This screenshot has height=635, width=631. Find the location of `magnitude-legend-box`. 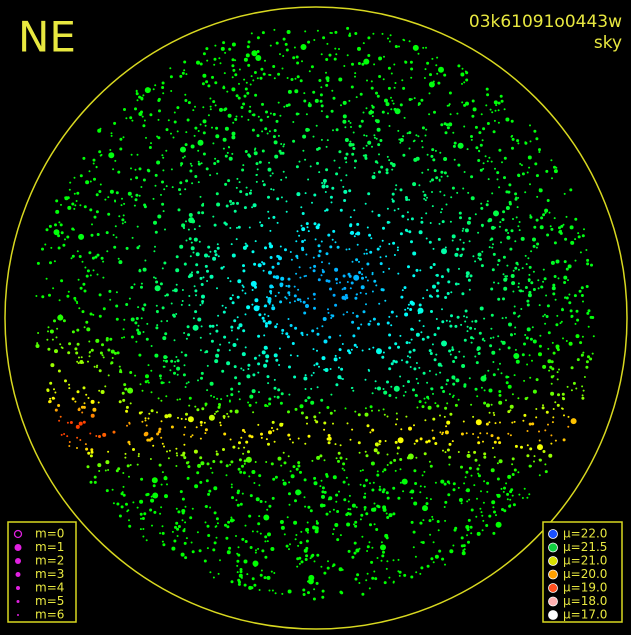

magnitude-legend-box is located at coordinates (42, 572).